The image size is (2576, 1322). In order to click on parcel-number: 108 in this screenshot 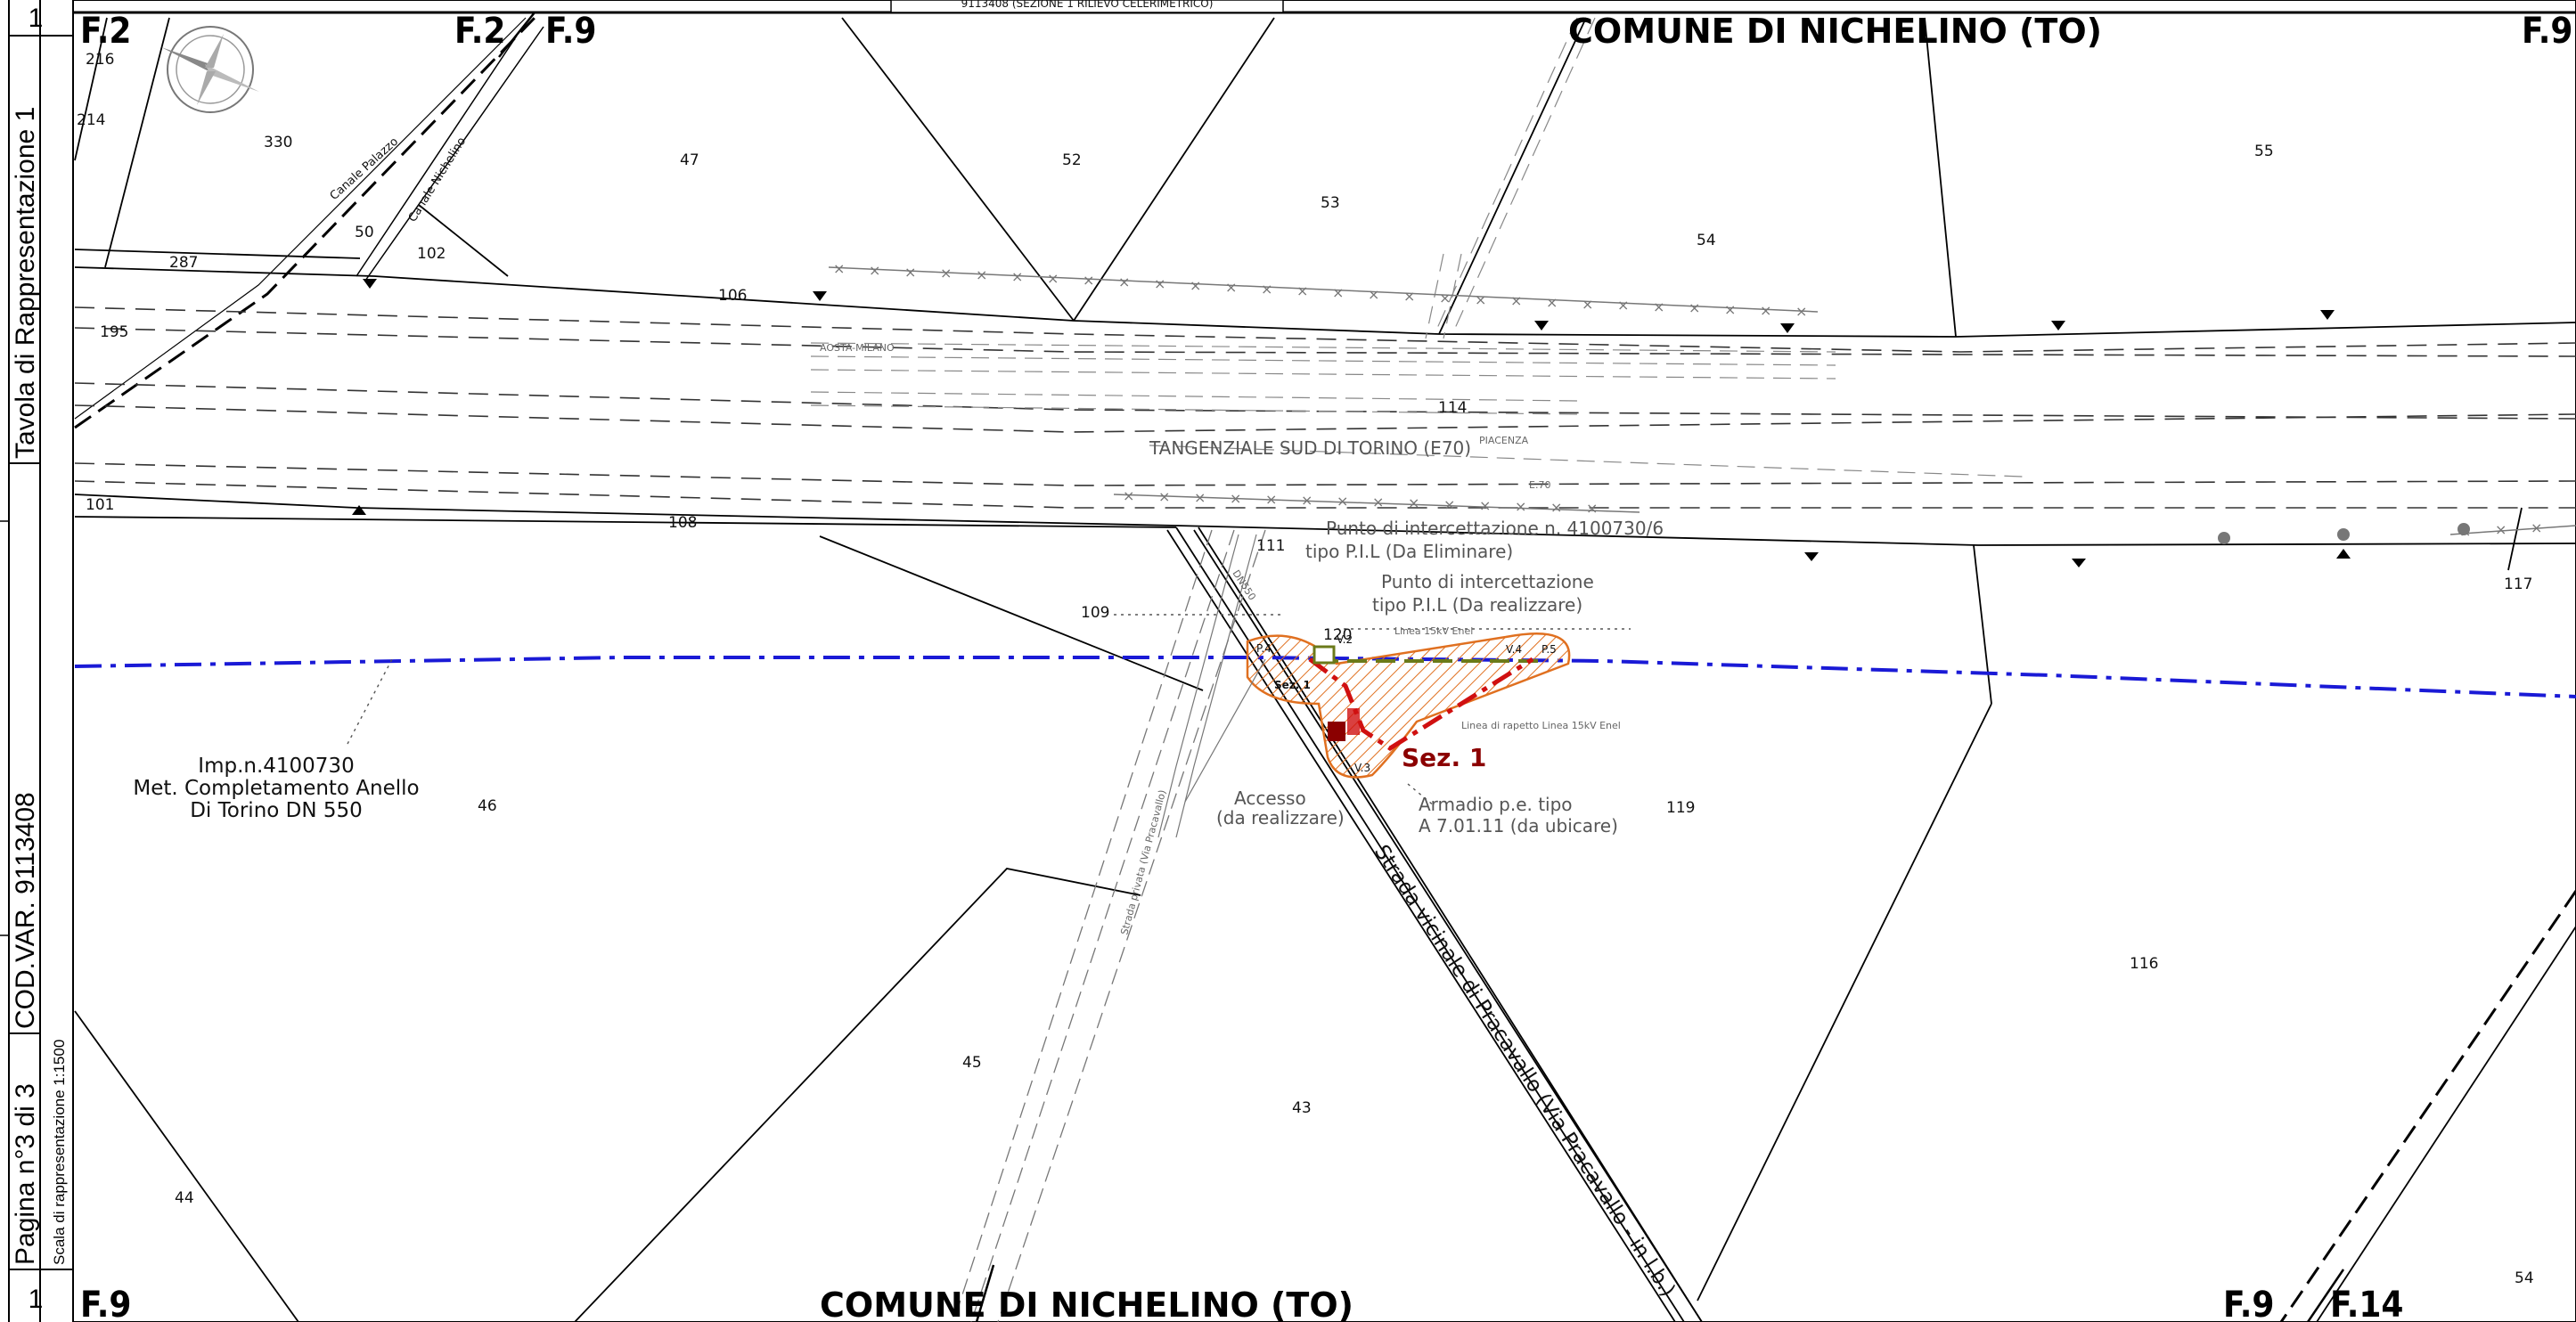, I will do `click(682, 523)`.